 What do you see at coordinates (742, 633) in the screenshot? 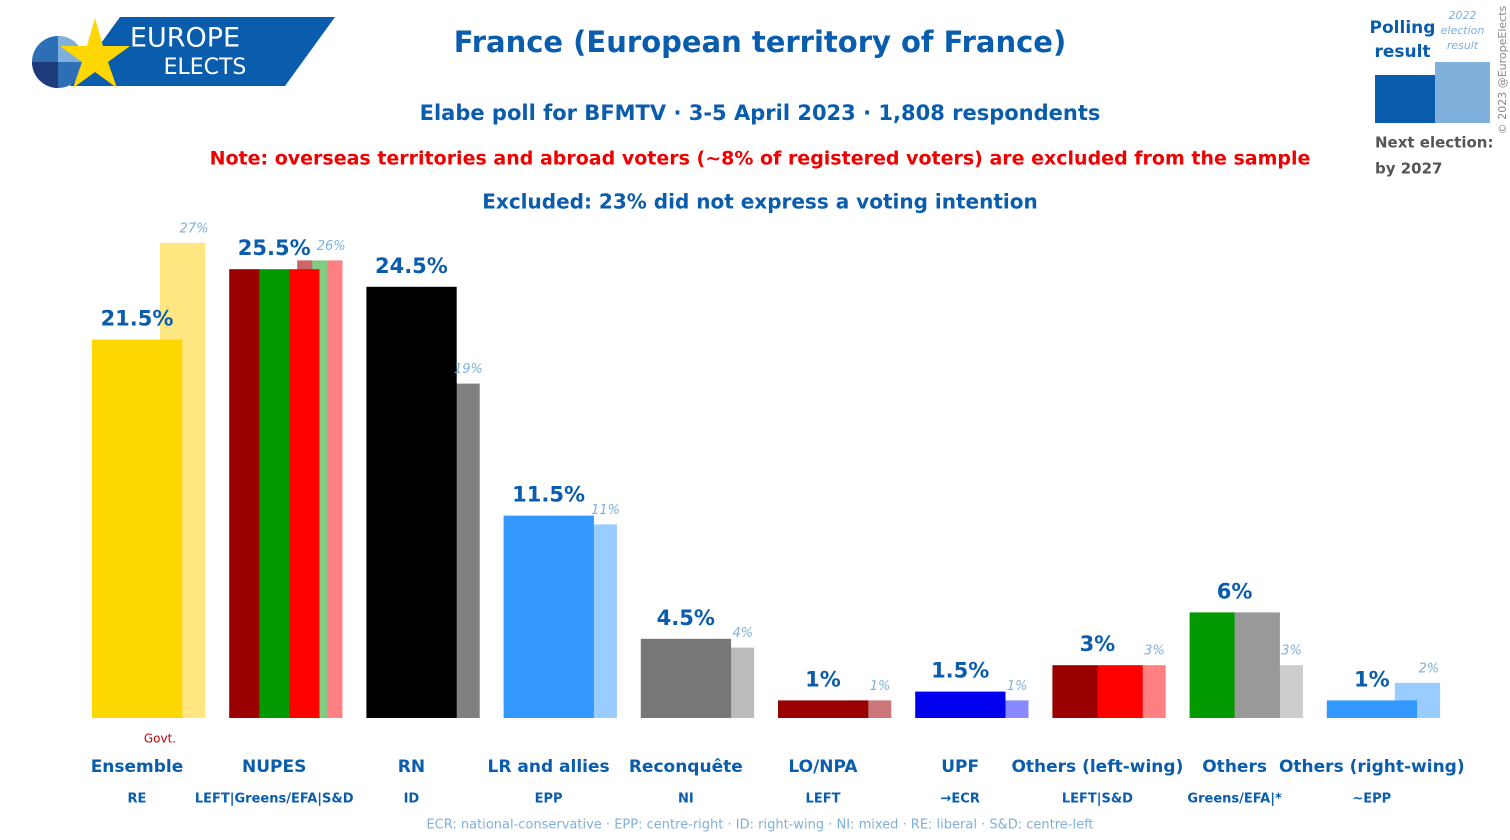
I see `prev-value-label: 4%` at bounding box center [742, 633].